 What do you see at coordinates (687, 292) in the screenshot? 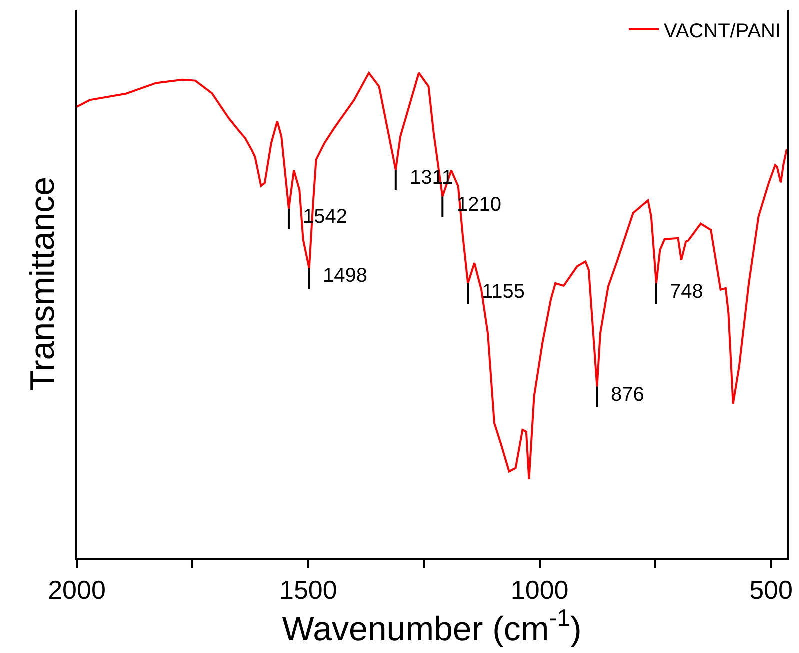
I see `annotation: 748` at bounding box center [687, 292].